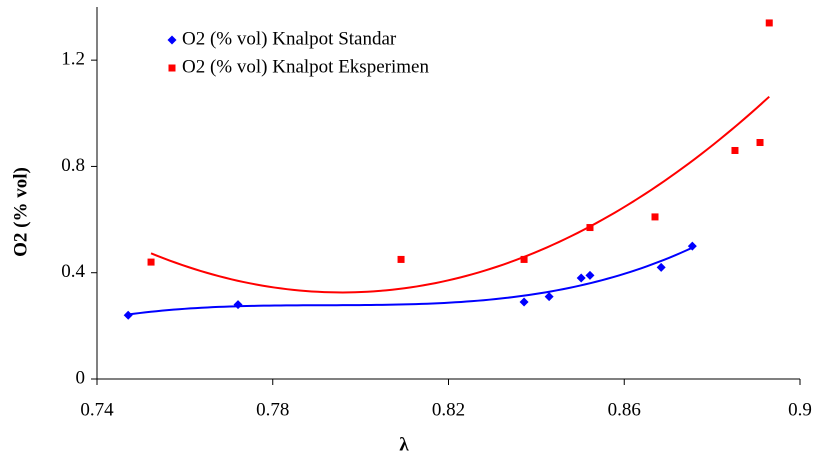 The height and width of the screenshot is (460, 825). What do you see at coordinates (404, 444) in the screenshot?
I see `x-axis-label: λ` at bounding box center [404, 444].